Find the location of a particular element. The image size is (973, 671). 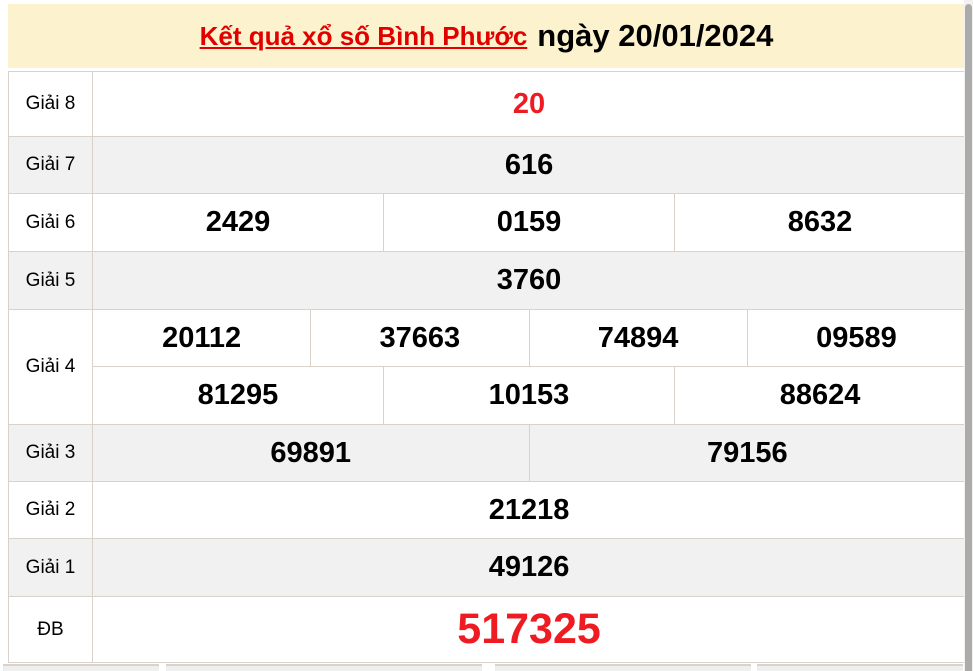

row-db: ĐB 517325 is located at coordinates (487, 629).